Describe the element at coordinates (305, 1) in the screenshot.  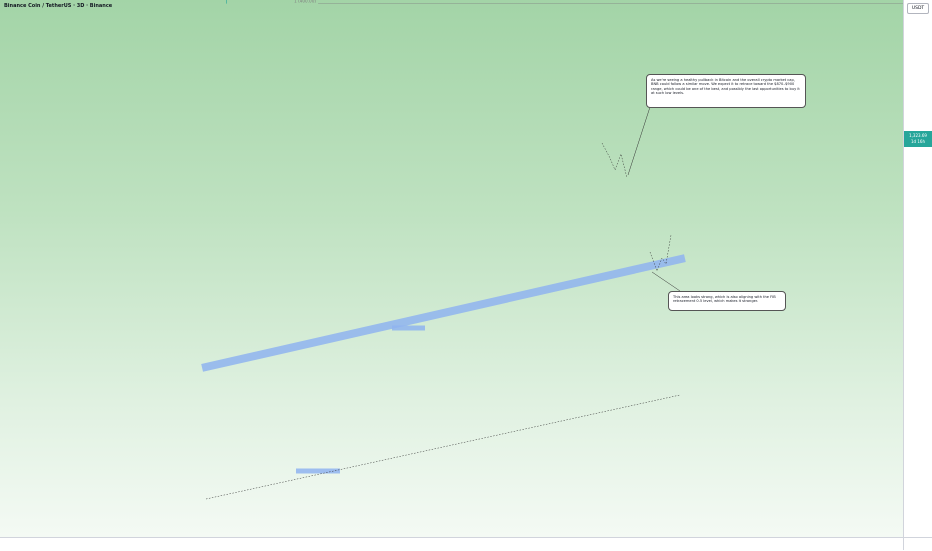
I see `fib-level-label: 1 (400.00)` at that location.